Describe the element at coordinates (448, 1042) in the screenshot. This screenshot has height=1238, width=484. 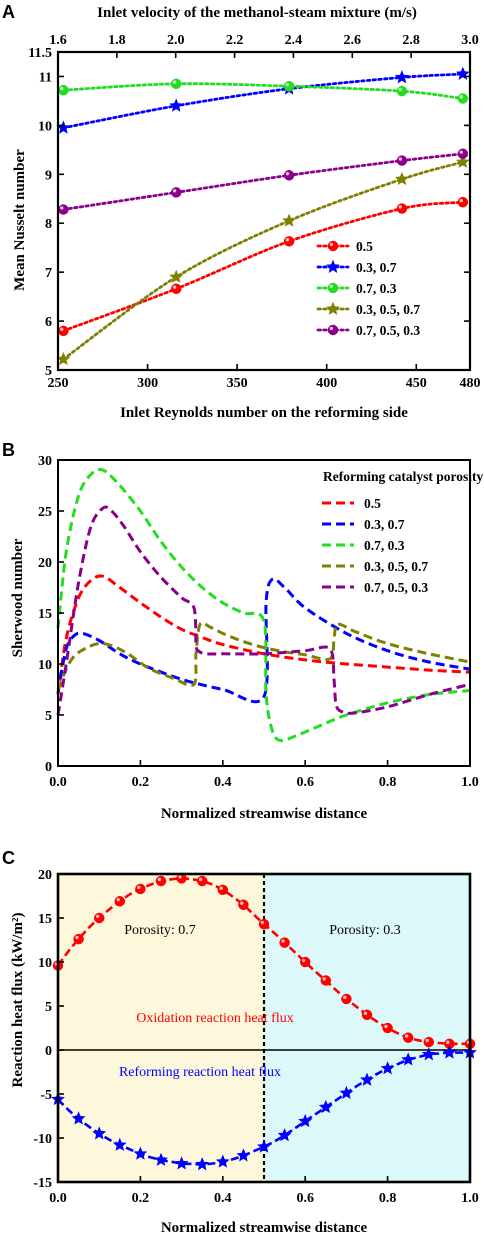
I see `panel-c-point-0-38-highlight` at that location.